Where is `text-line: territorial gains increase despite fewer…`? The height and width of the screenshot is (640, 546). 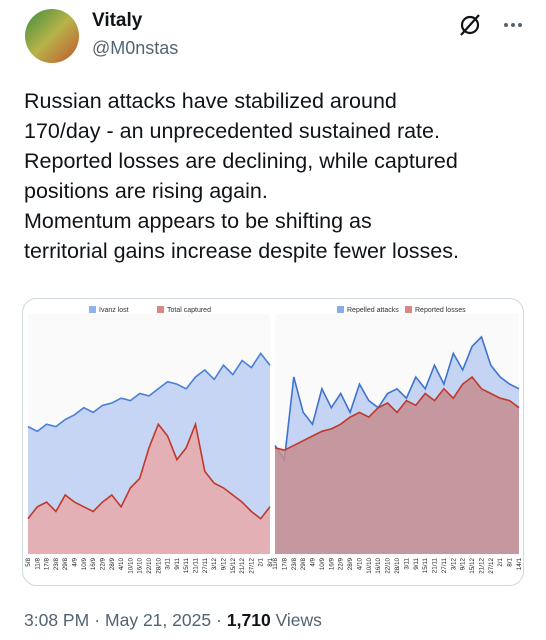 text-line: territorial gains increase despite fewer… is located at coordinates (241, 251).